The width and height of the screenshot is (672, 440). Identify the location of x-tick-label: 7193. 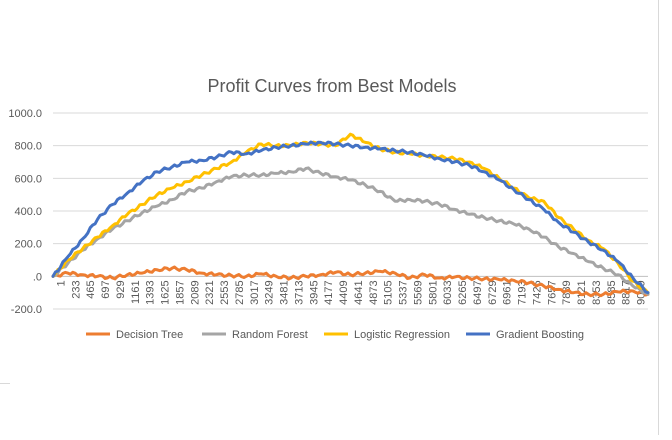
(523, 292).